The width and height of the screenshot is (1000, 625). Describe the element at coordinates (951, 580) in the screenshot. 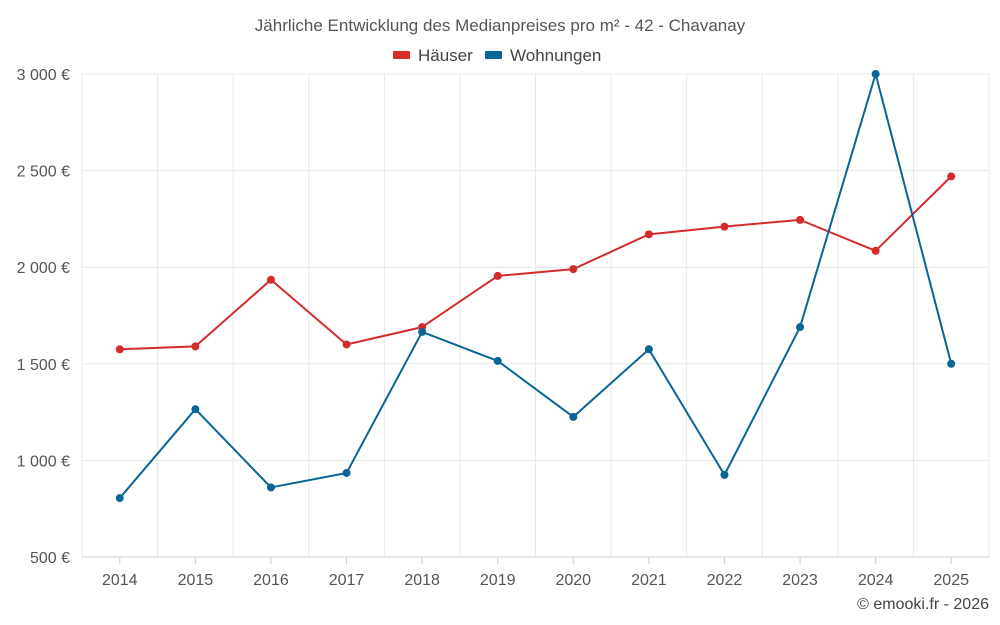

I see `x-tick-label: 2025` at that location.